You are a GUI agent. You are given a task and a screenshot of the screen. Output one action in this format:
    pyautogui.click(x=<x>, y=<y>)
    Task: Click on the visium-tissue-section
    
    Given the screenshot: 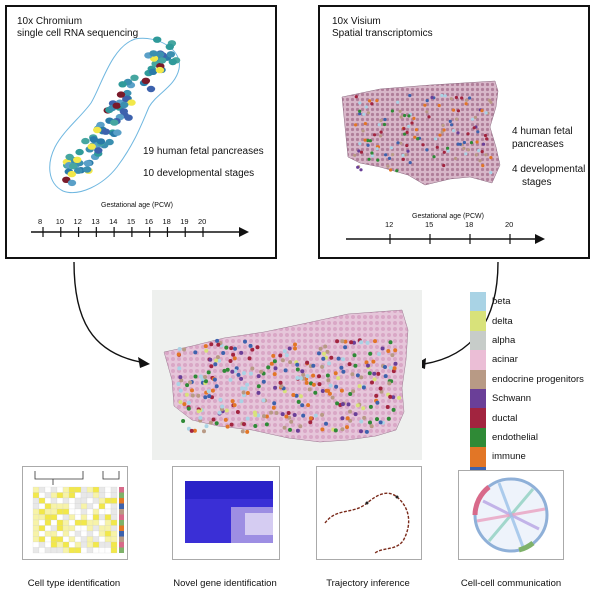 What is the action you would take?
    pyautogui.click(x=421, y=133)
    